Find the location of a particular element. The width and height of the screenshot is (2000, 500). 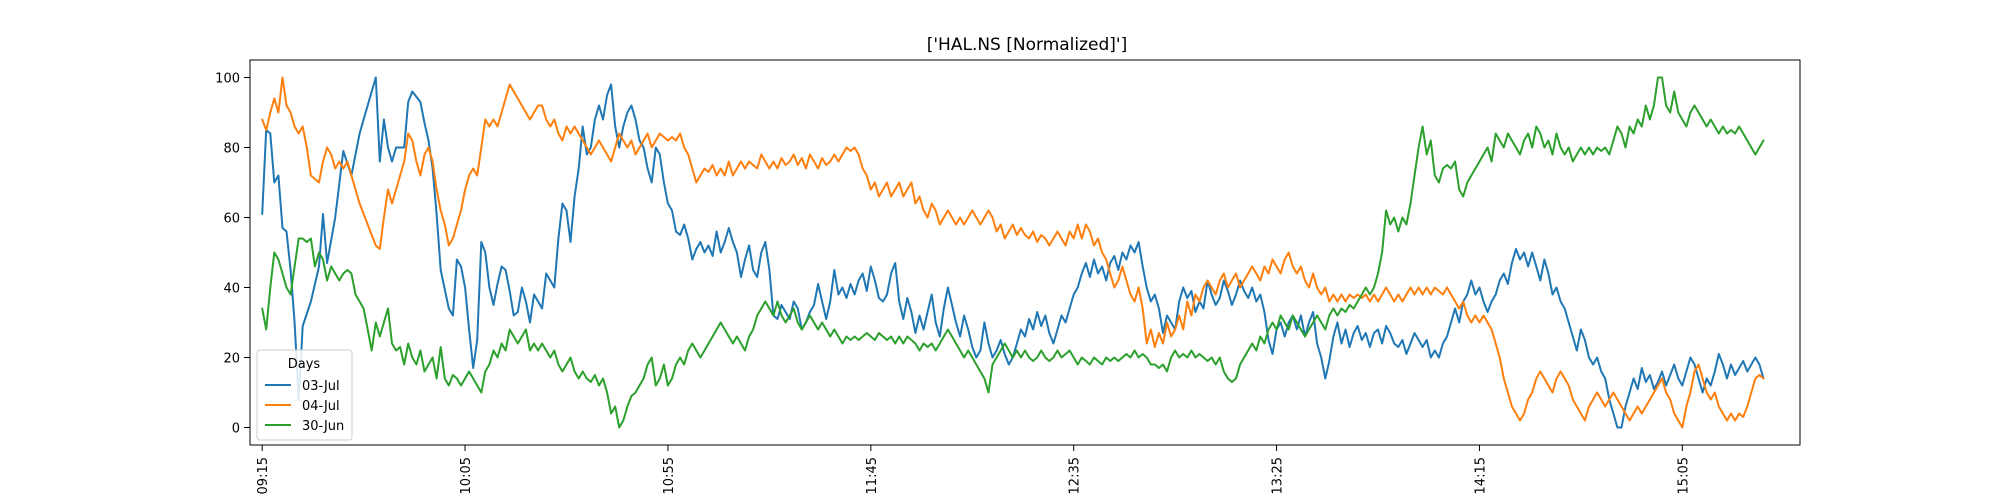

legend-box is located at coordinates (304, 395).